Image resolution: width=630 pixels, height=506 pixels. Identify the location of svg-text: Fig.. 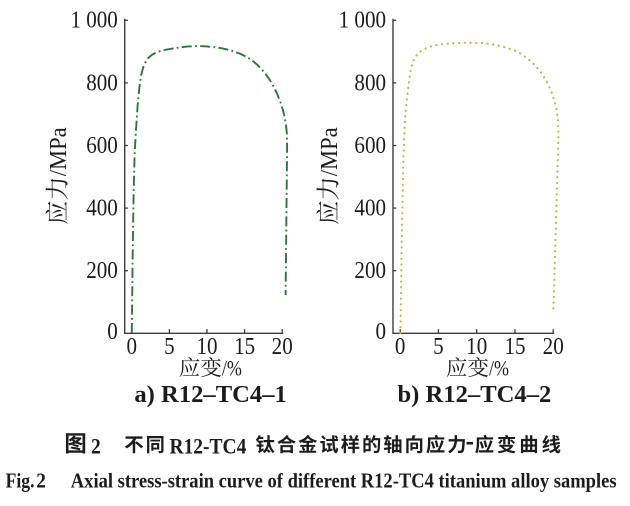
(20, 481).